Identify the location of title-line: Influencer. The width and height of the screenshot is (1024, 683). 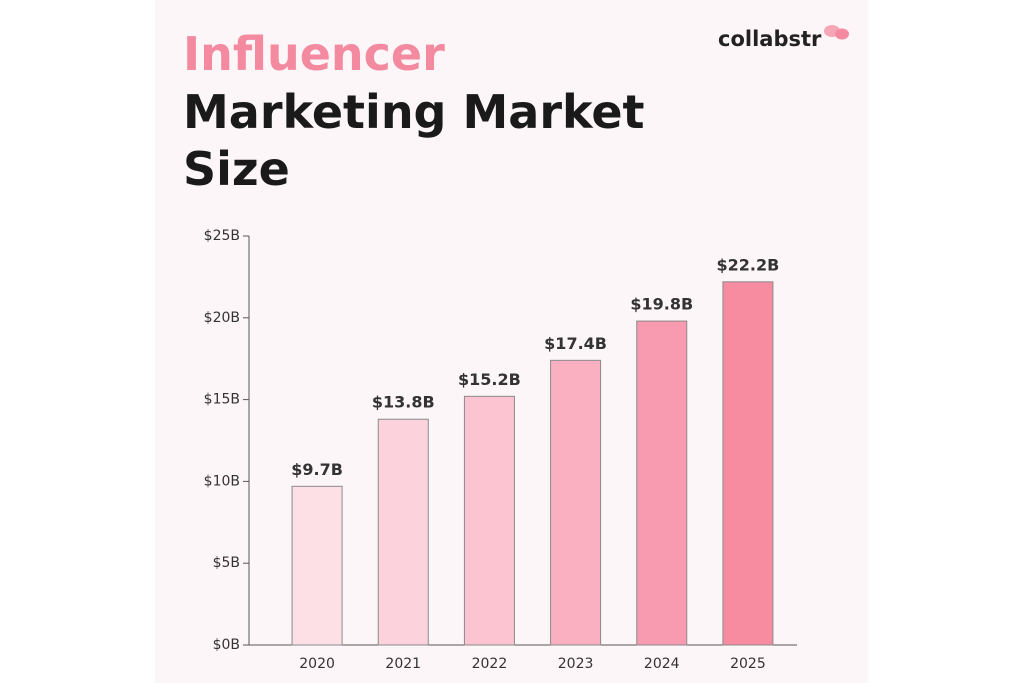
(314, 54).